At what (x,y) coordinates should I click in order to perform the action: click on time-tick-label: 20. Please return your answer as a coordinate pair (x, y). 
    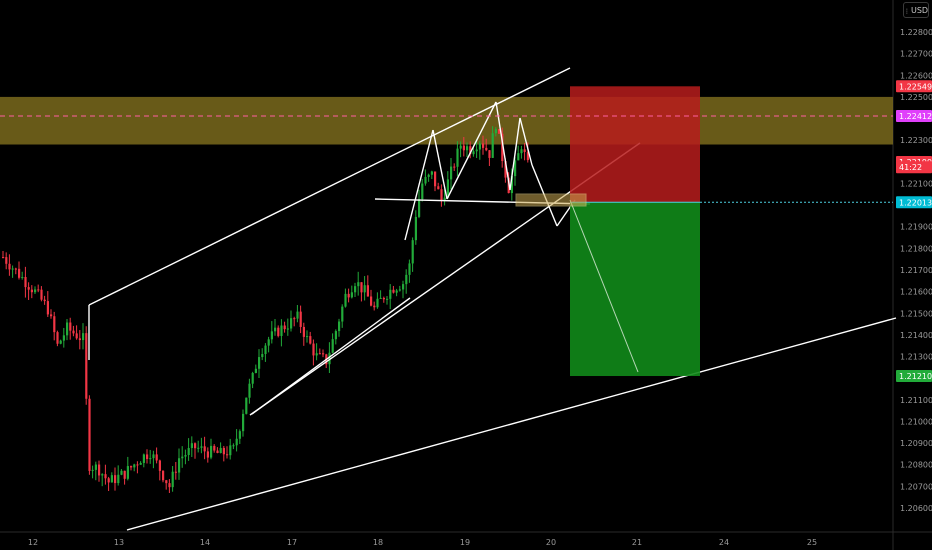
    Looking at the image, I should click on (551, 542).